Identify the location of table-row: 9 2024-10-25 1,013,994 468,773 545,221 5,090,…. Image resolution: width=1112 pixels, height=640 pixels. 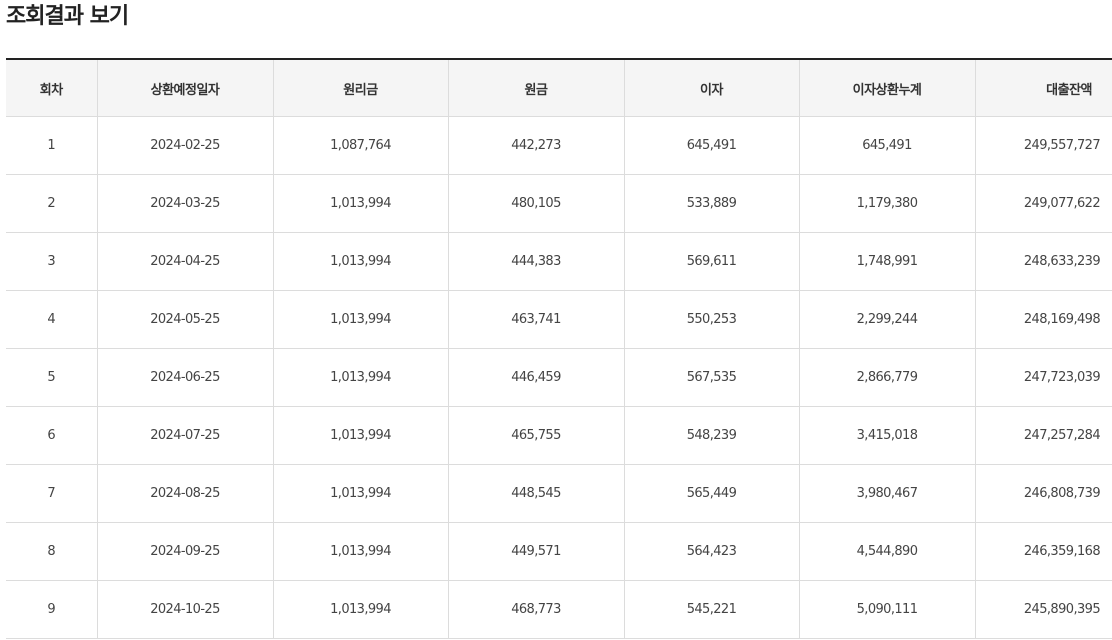
(559, 609).